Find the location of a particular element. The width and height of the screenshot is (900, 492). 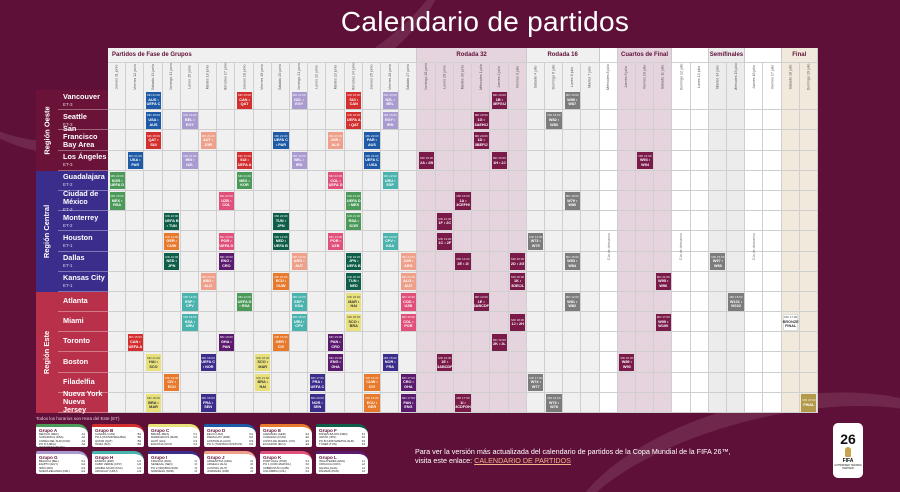

match-card: MD 21:00 UEFA C • PAR is located at coordinates (281, 140).